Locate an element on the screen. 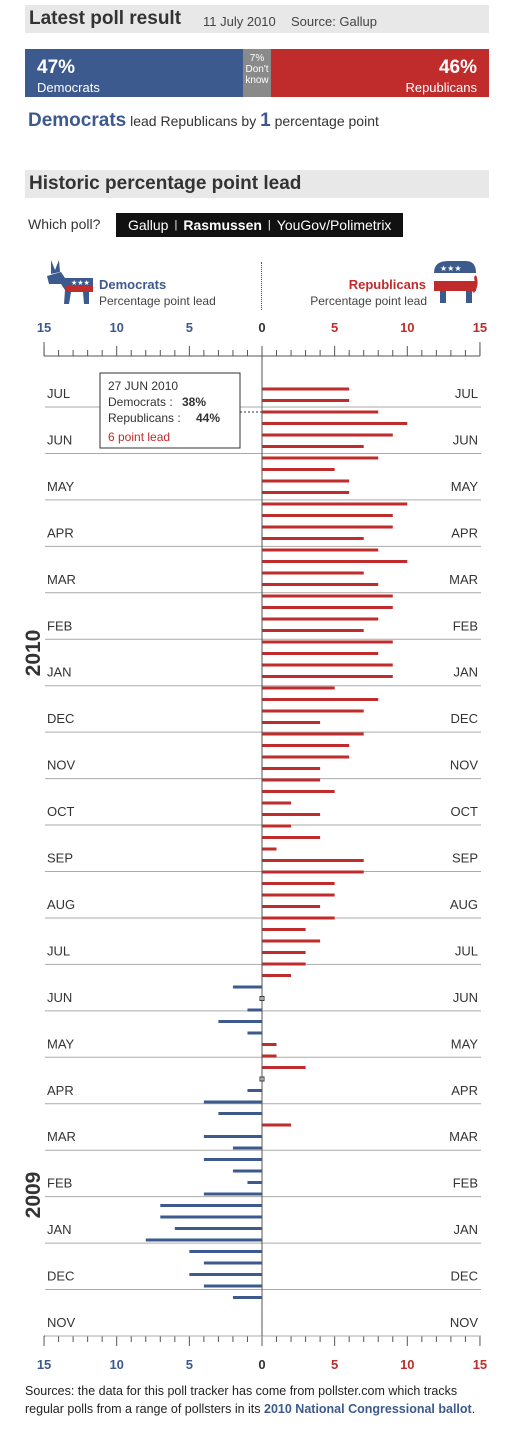 This screenshot has height=1438, width=529. month-label-right: JAN is located at coordinates (465, 672).